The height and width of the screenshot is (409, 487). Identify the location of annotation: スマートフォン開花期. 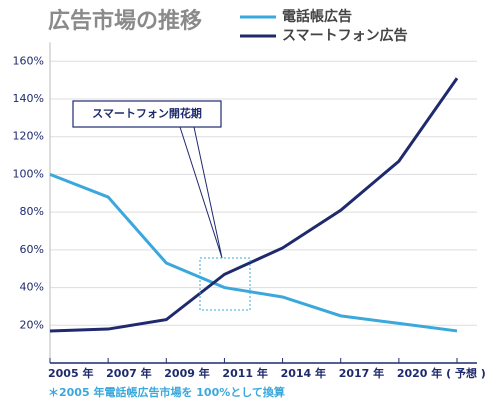
(147, 113).